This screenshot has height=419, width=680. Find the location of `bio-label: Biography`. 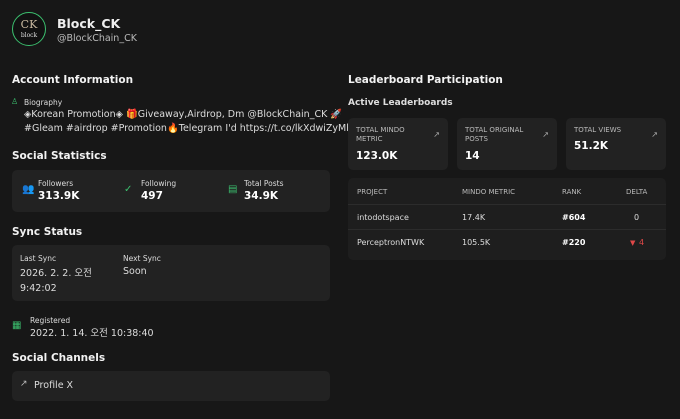

bio-label: Biography is located at coordinates (43, 102).